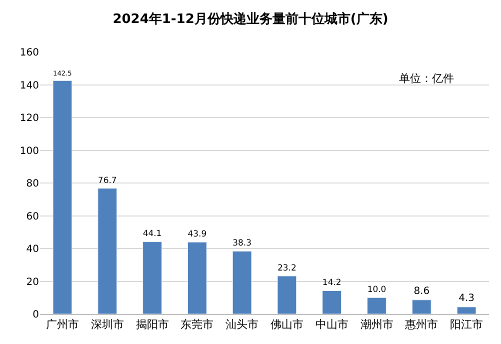  I want to click on x-tick-label: 佛山市, so click(287, 325).